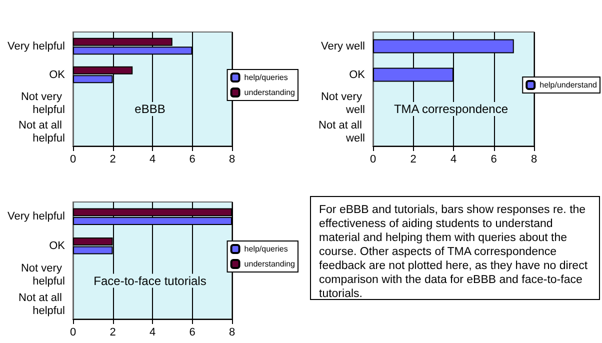 This screenshot has width=602, height=343. I want to click on y-tick-label: Very well, so click(342, 46).